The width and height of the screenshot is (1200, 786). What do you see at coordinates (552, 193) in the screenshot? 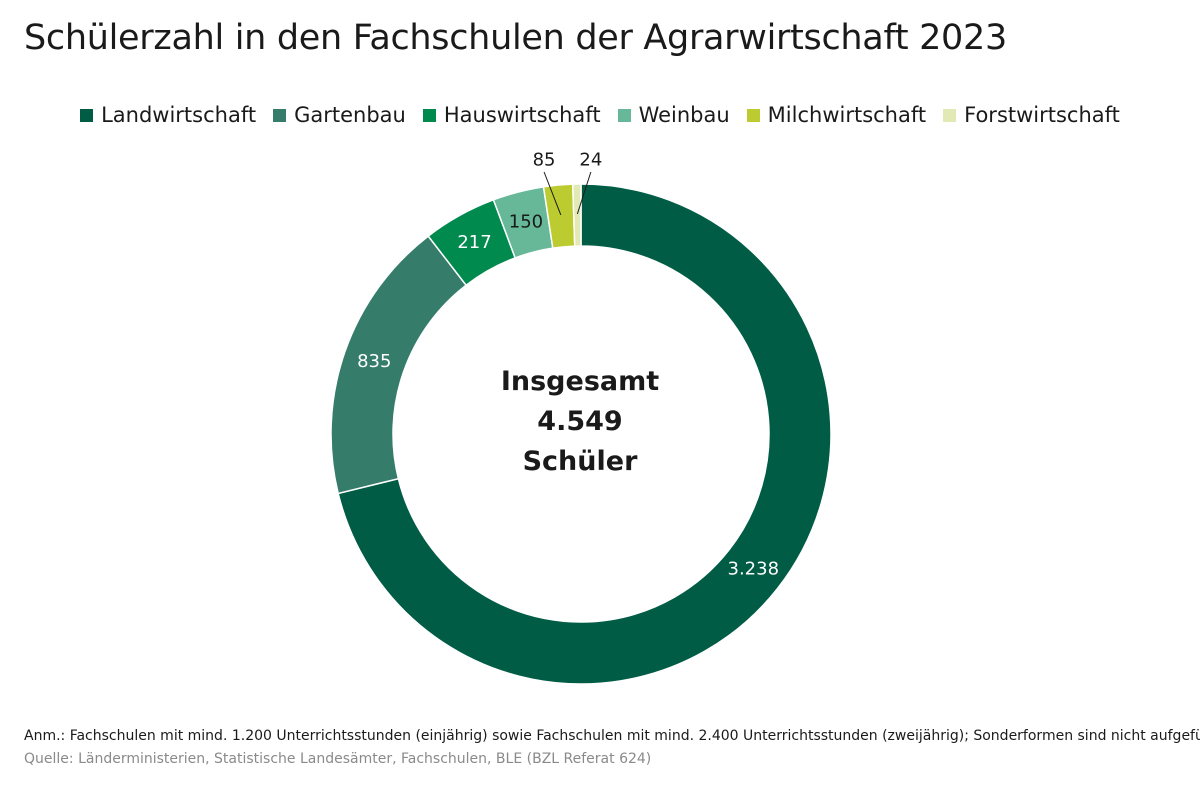
I see `leader-line-milchwirtschaft` at bounding box center [552, 193].